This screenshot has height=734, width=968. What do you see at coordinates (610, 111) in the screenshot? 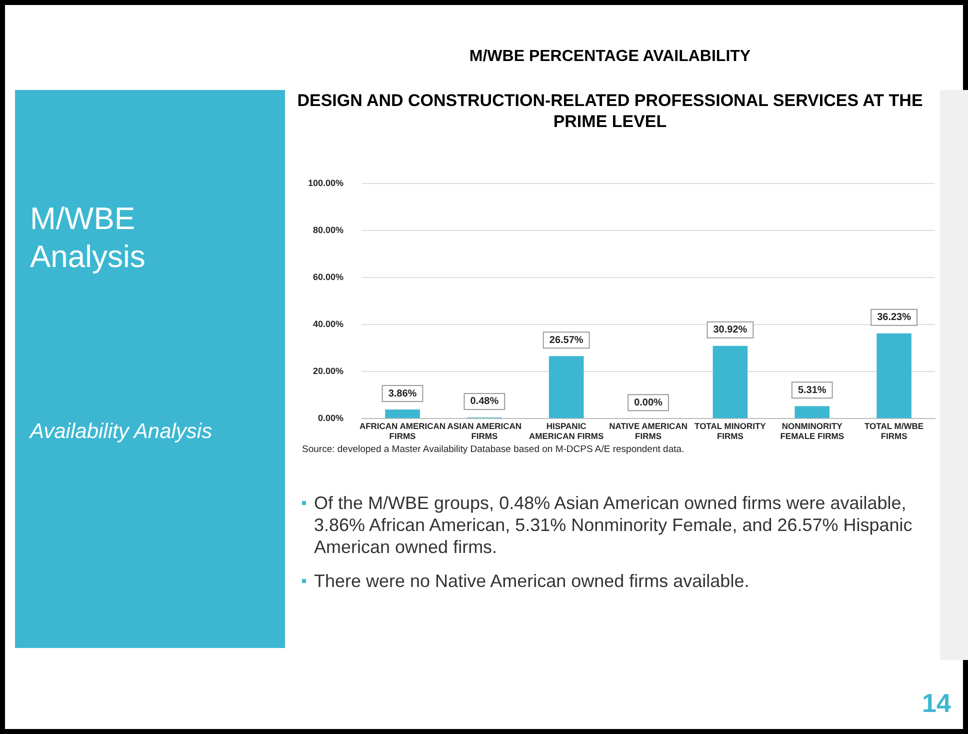
I see `chart-subtitle: DESIGN AND CONSTRUCTION-RELATED PROFESSIONAL SERVICES AT THE PRIME LEVEL` at bounding box center [610, 111].